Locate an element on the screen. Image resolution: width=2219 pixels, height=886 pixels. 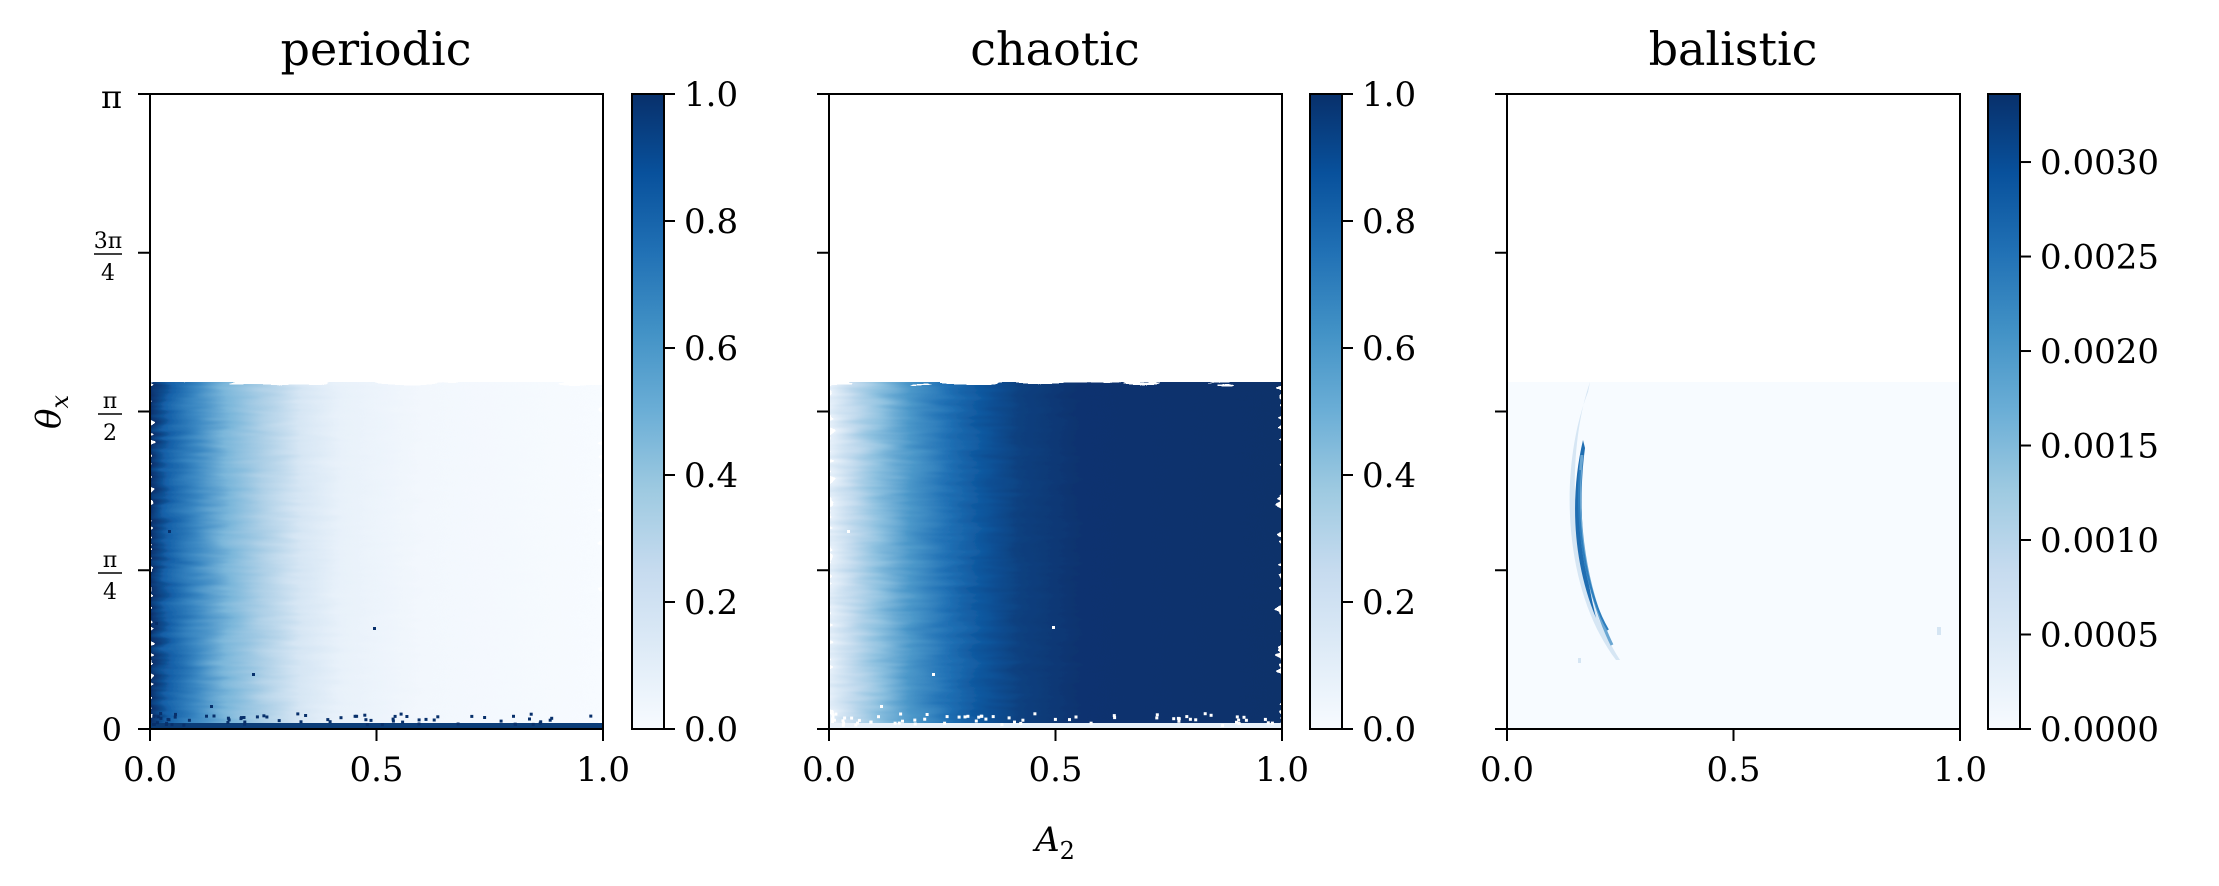
heatmap-field is located at coordinates (376, 555).